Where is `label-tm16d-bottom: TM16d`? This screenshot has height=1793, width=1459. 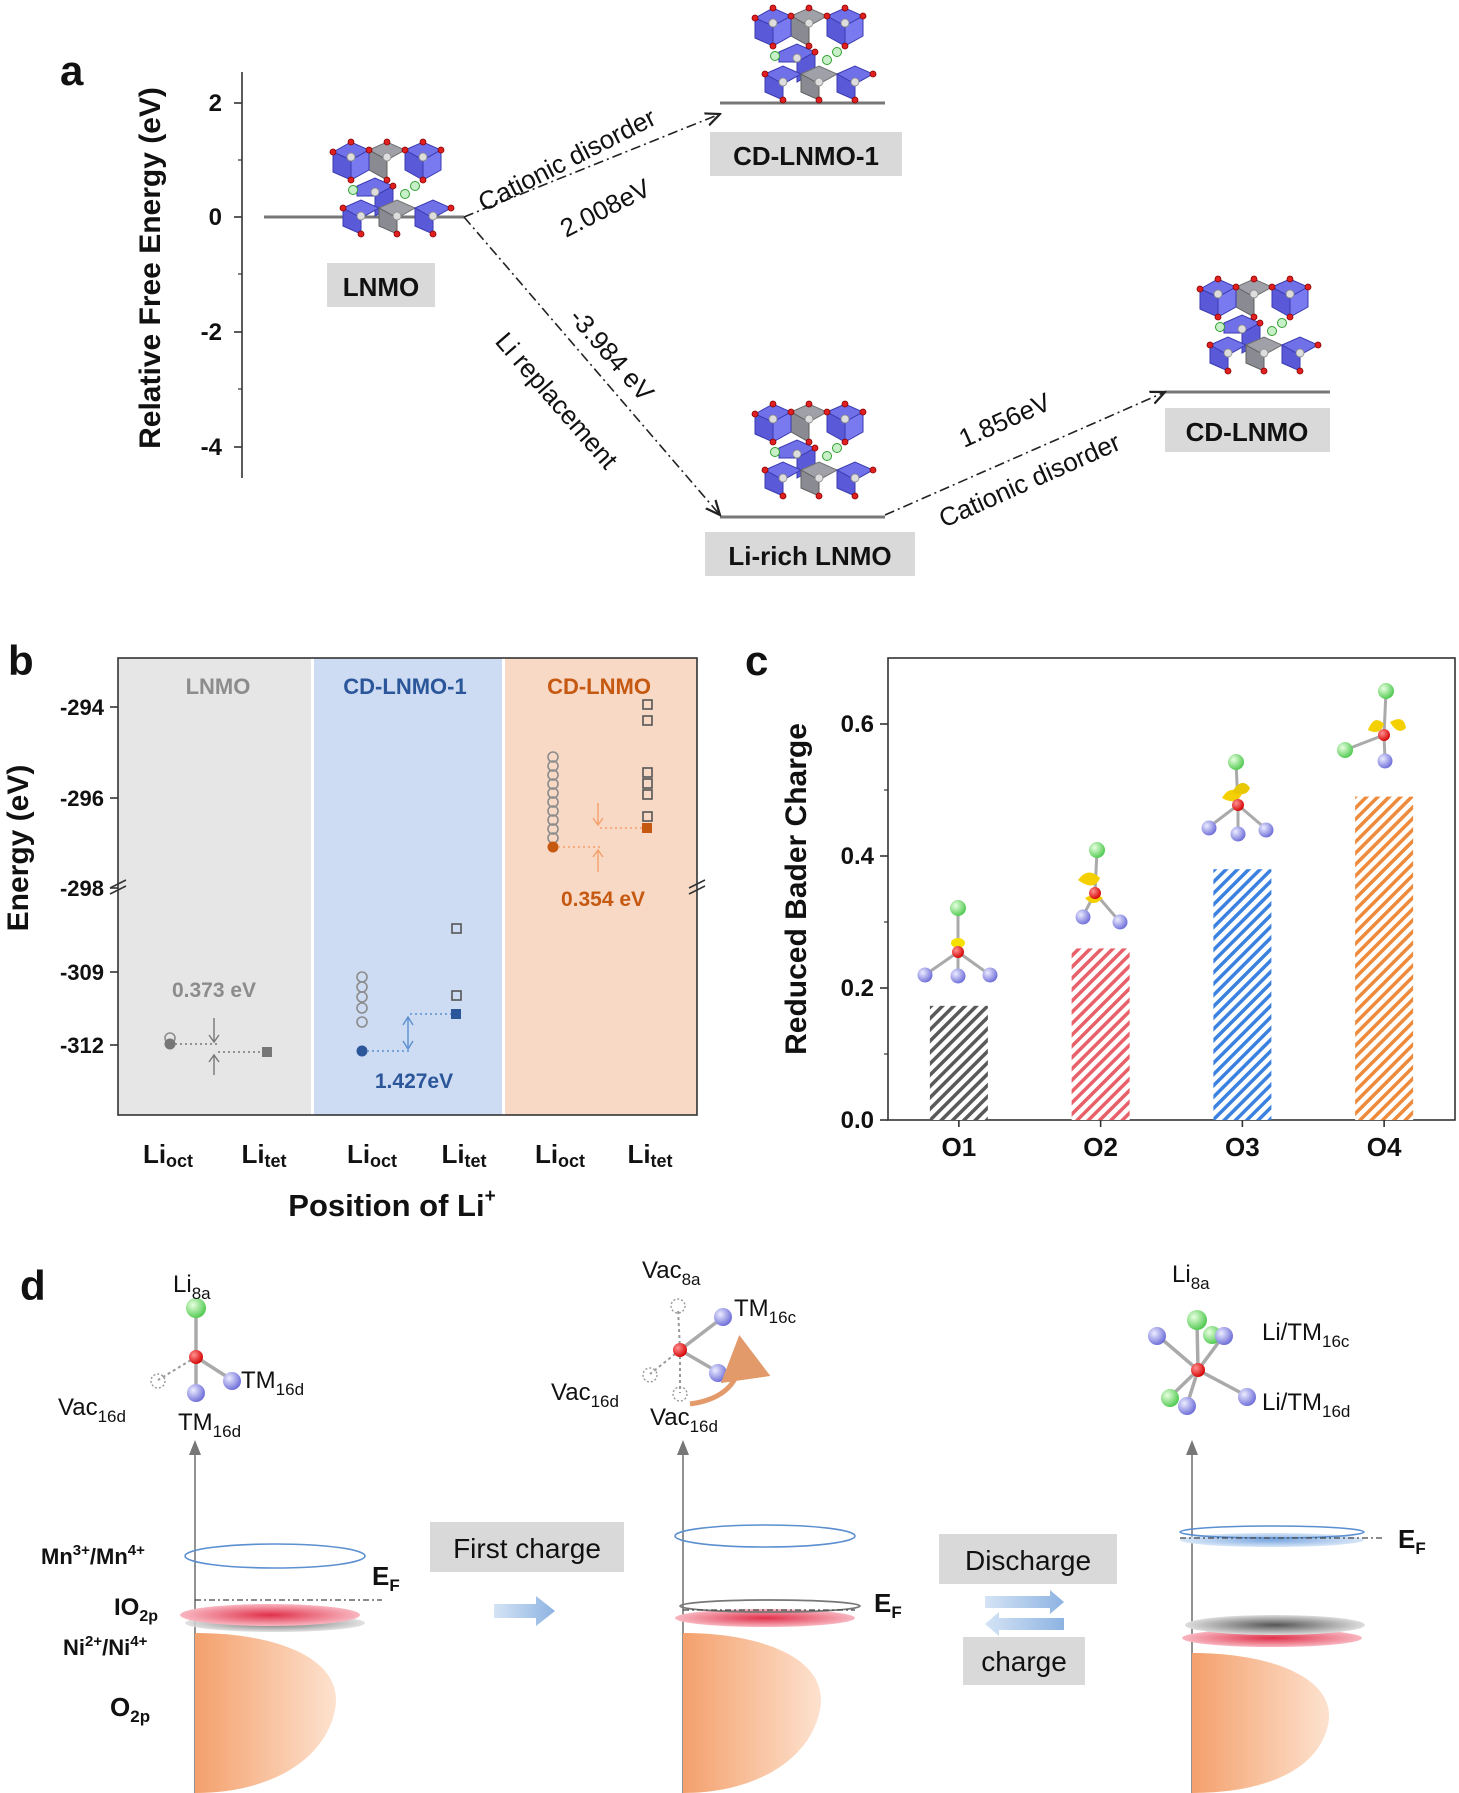
label-tm16d-bottom: TM16d is located at coordinates (209, 1425).